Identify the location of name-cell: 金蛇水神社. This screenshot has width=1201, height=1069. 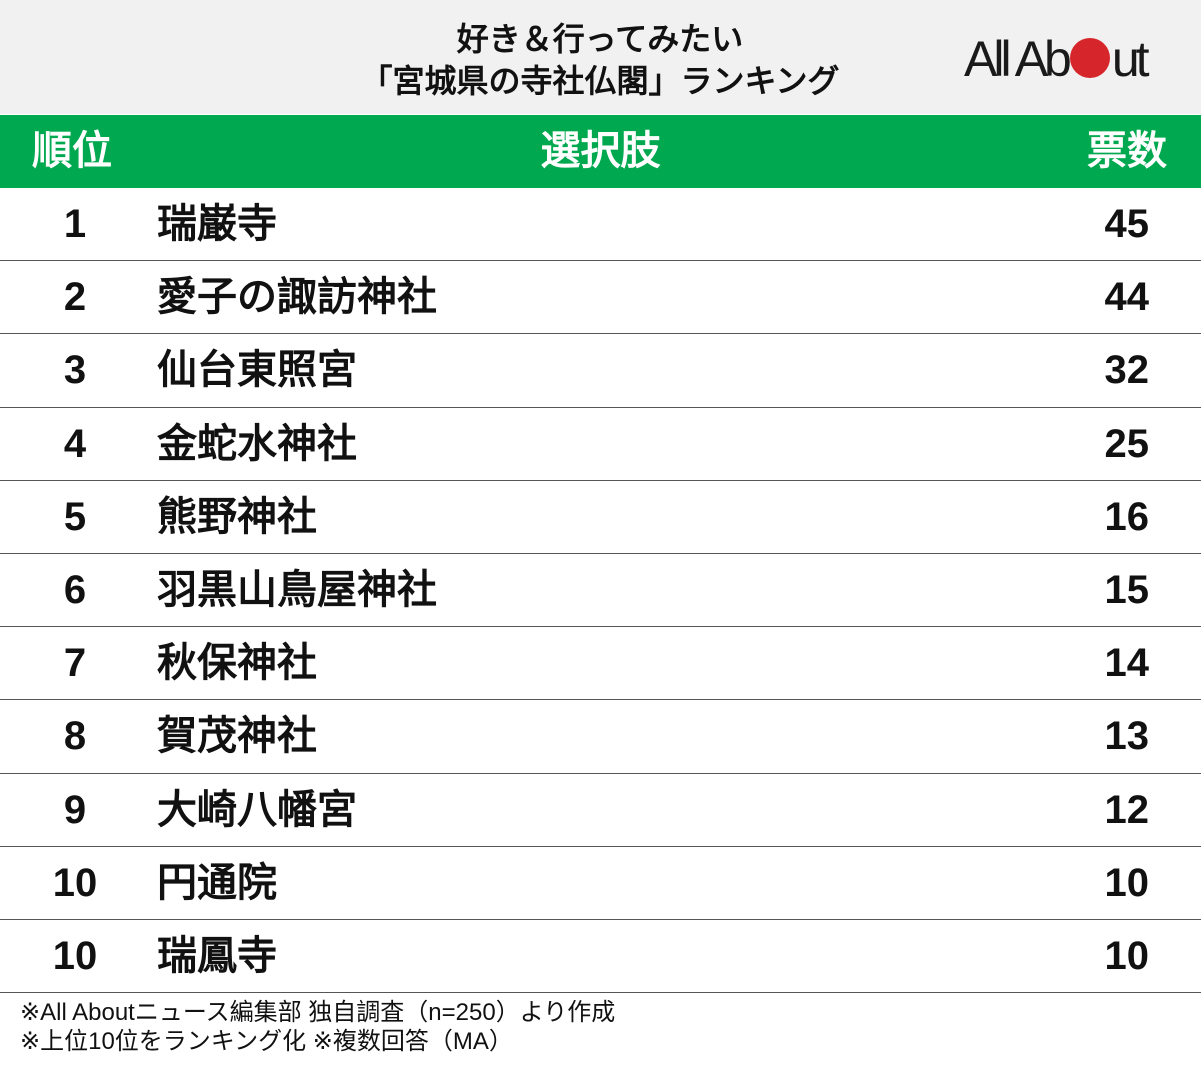
(257, 443).